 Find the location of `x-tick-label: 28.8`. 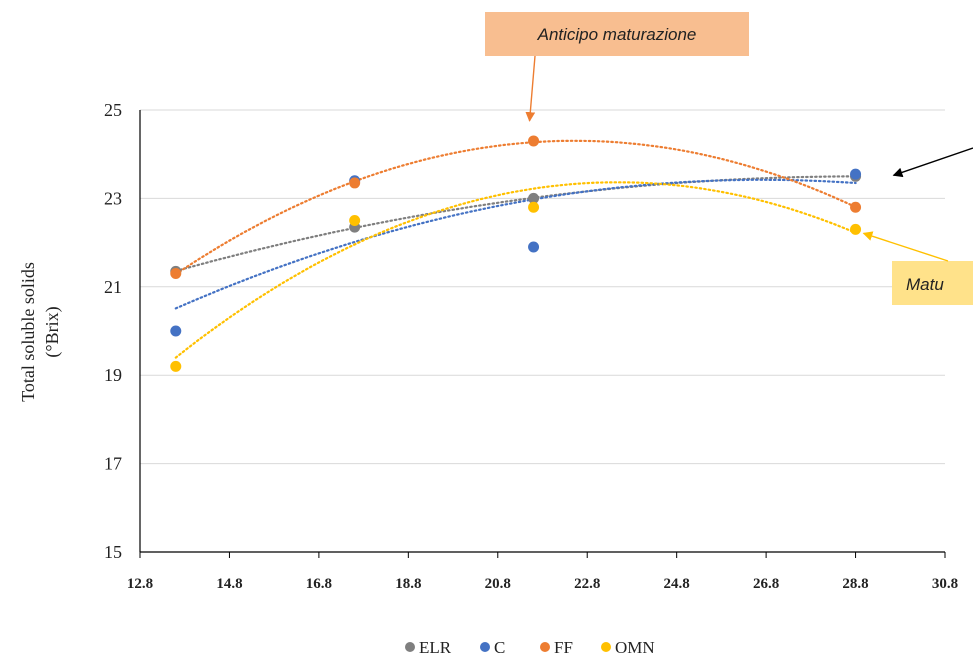

x-tick-label: 28.8 is located at coordinates (855, 584).